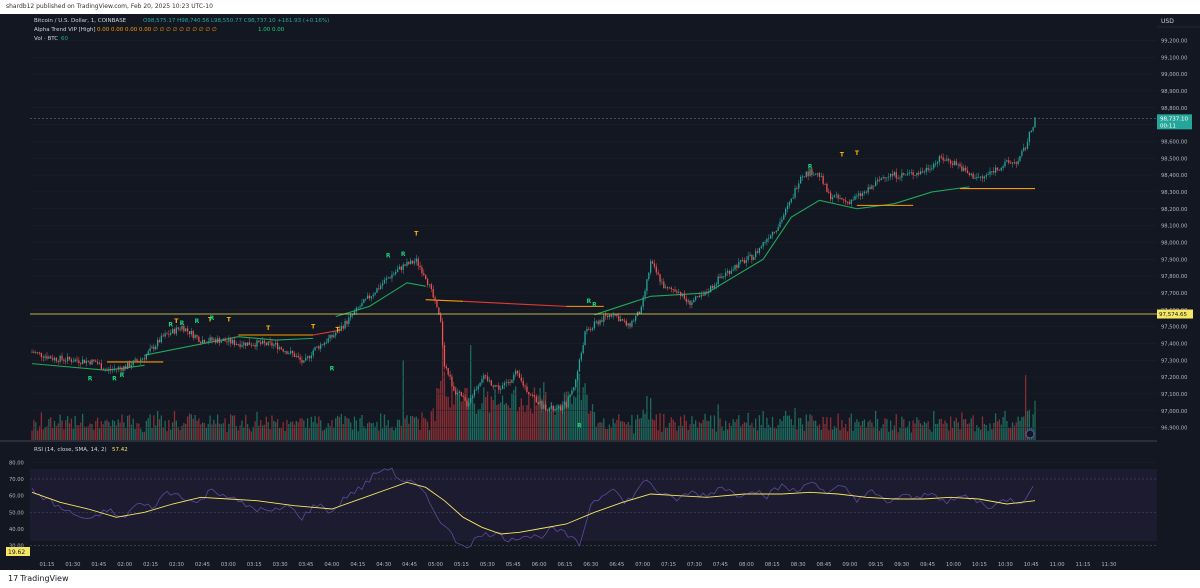 This screenshot has height=588, width=1200. What do you see at coordinates (80, 21) in the screenshot?
I see `legend-symbol: Bitcoin / U.S. Dollar, 1, COINBASE` at bounding box center [80, 21].